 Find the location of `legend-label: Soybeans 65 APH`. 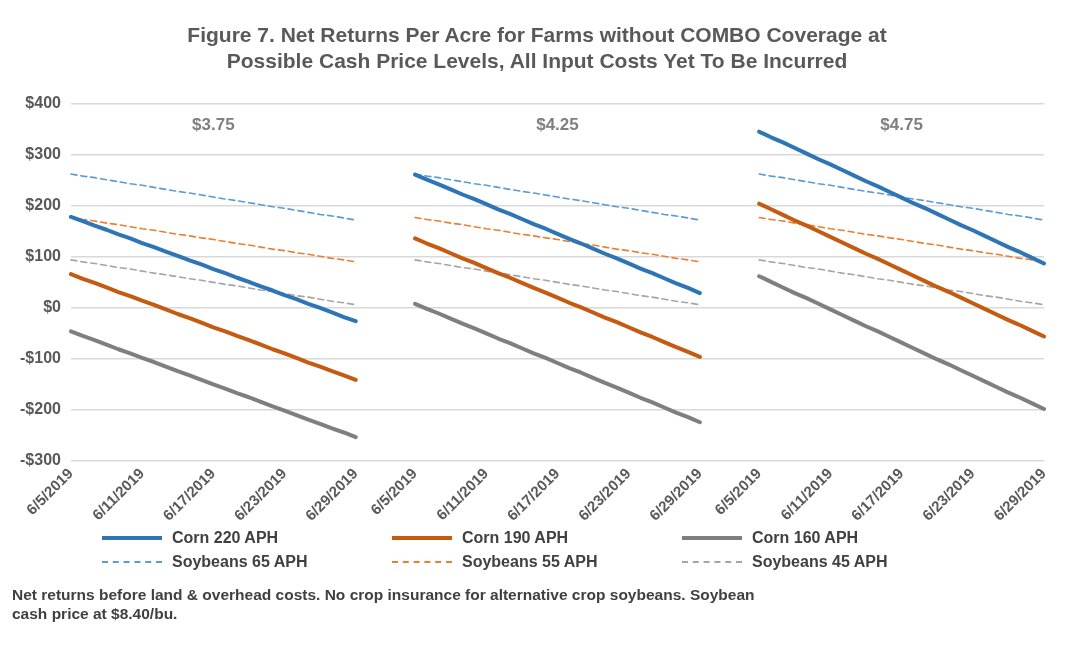

legend-label: Soybeans 65 APH is located at coordinates (240, 562).